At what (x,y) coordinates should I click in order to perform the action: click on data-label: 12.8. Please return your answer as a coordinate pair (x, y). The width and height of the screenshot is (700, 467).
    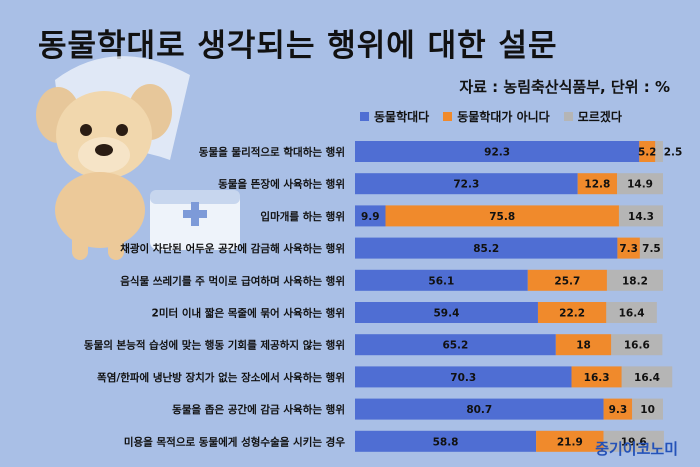
    Looking at the image, I should click on (597, 185).